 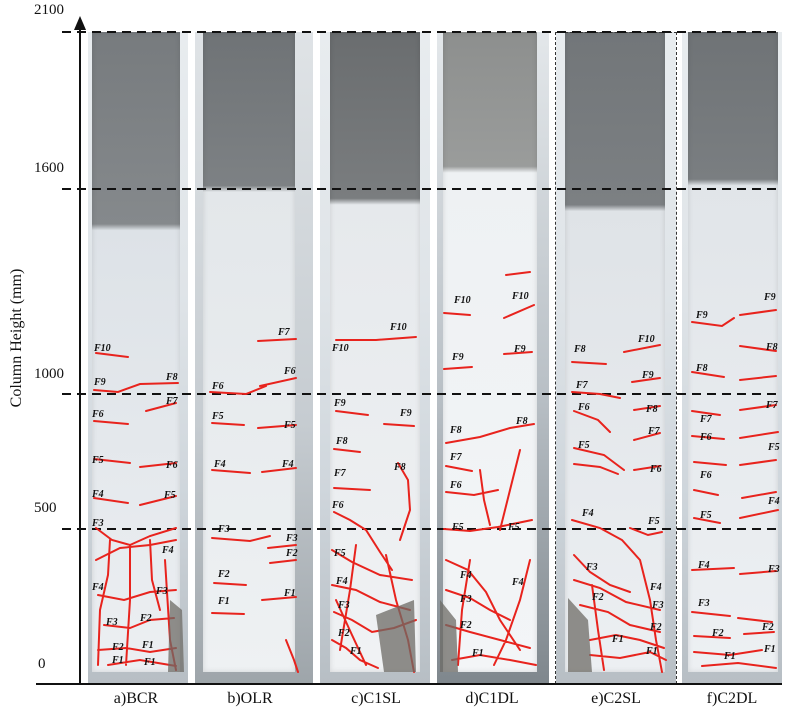 What do you see at coordinates (172, 401) in the screenshot?
I see `crack-label-bcr-f7: F7` at bounding box center [172, 401].